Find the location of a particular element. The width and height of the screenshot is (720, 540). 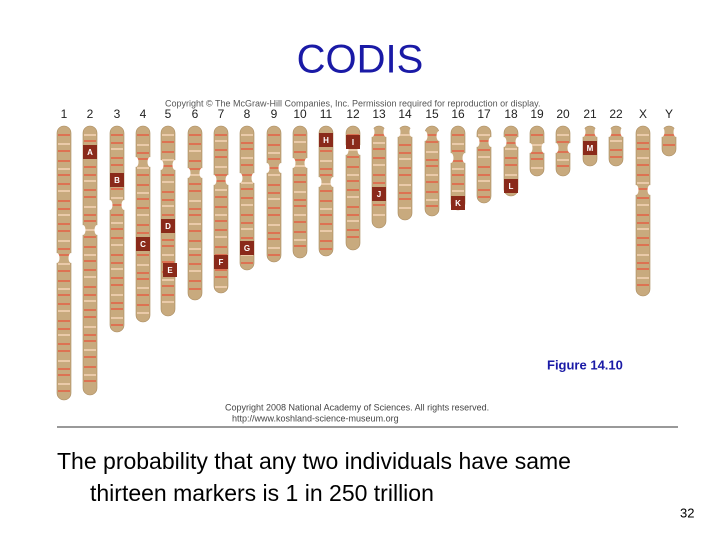

marker-label: H is located at coordinates (326, 140).